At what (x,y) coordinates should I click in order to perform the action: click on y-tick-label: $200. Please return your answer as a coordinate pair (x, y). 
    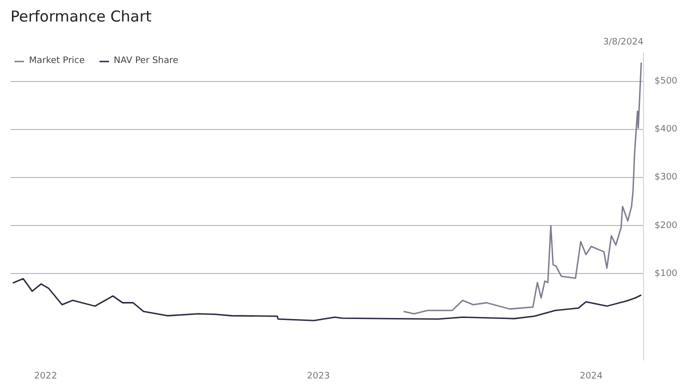
    Looking at the image, I should click on (666, 225).